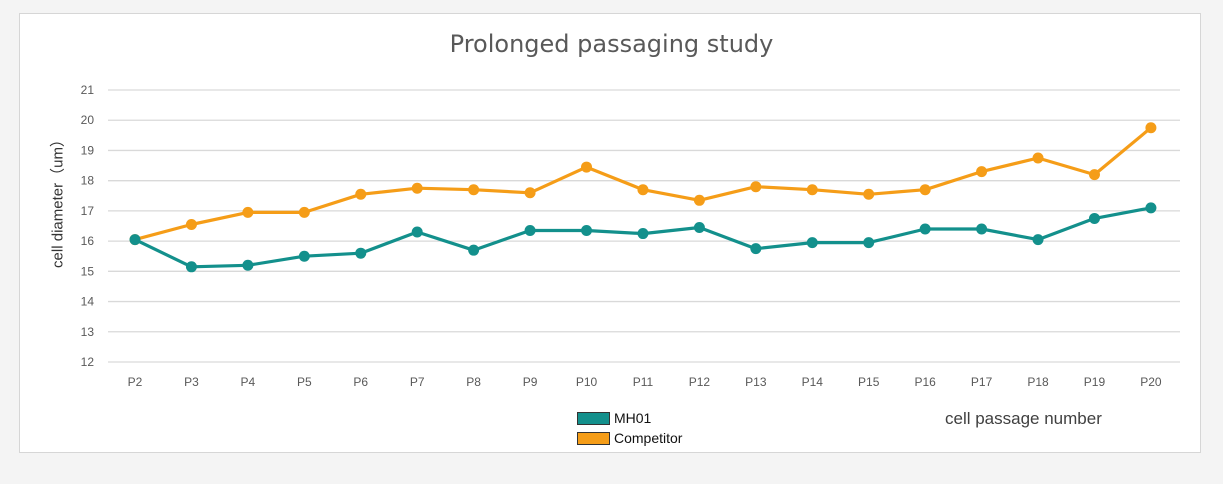 The image size is (1223, 484). Describe the element at coordinates (611, 44) in the screenshot. I see `chart-title: Prolonged passaging study` at that location.